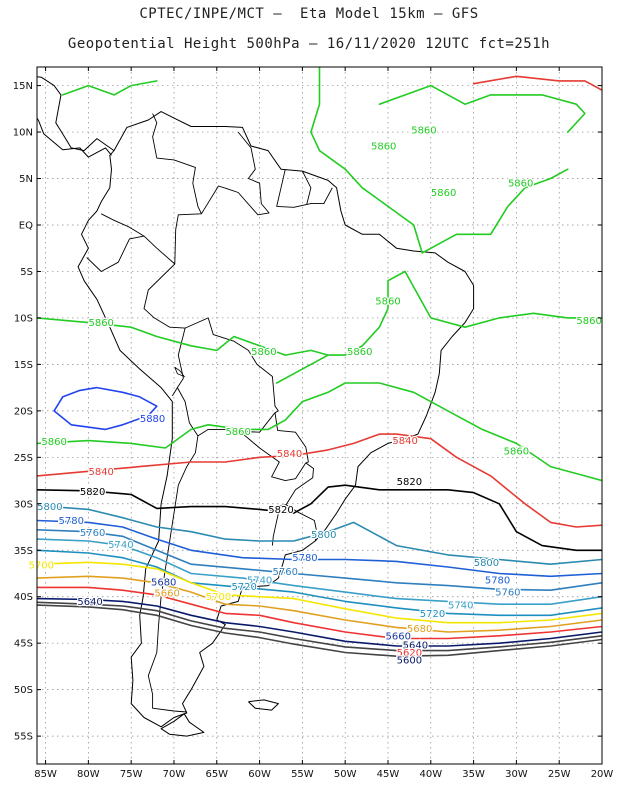 The image size is (618, 800). What do you see at coordinates (23, 86) in the screenshot?
I see `lat-tick-label: 15N` at bounding box center [23, 86].